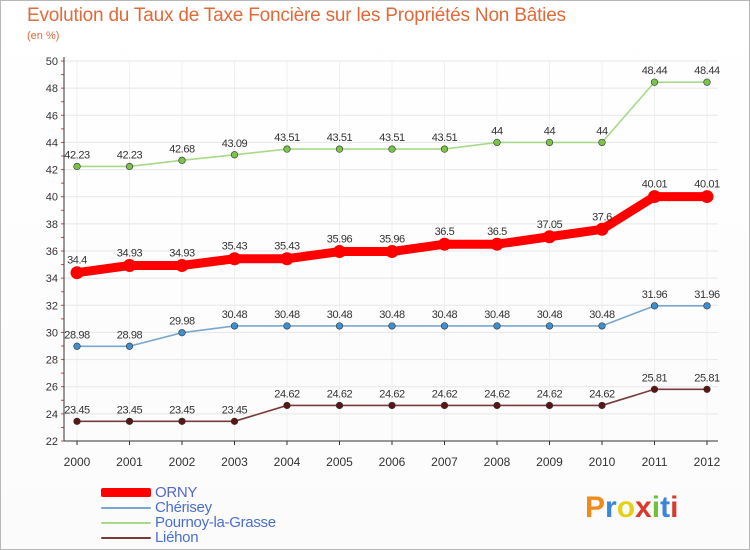 This screenshot has width=750, height=550. What do you see at coordinates (77, 155) in the screenshot?
I see `data-label: 42.23` at bounding box center [77, 155].